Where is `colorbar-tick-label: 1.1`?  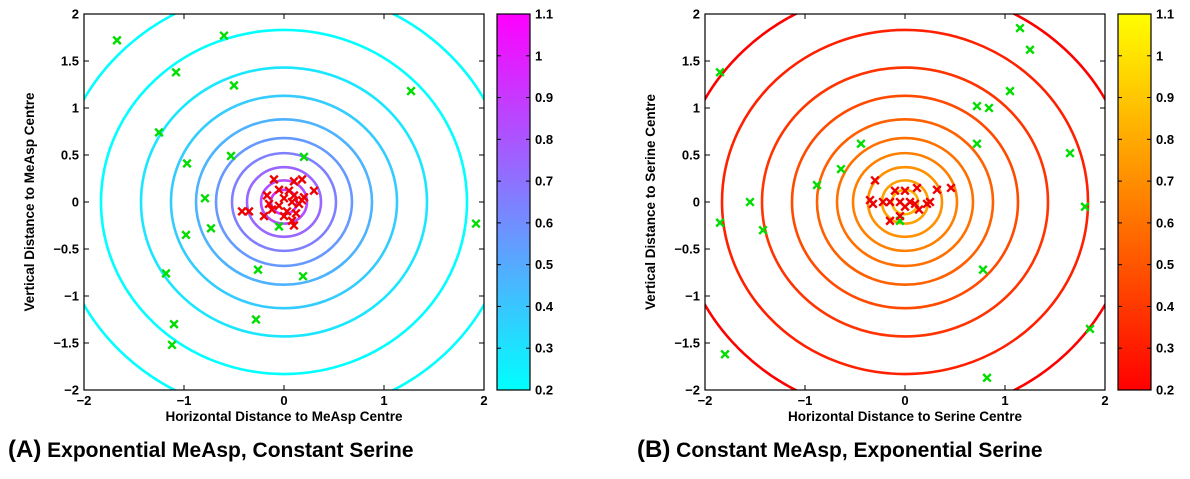 colorbar-tick-label: 1.1 is located at coordinates (1165, 14).